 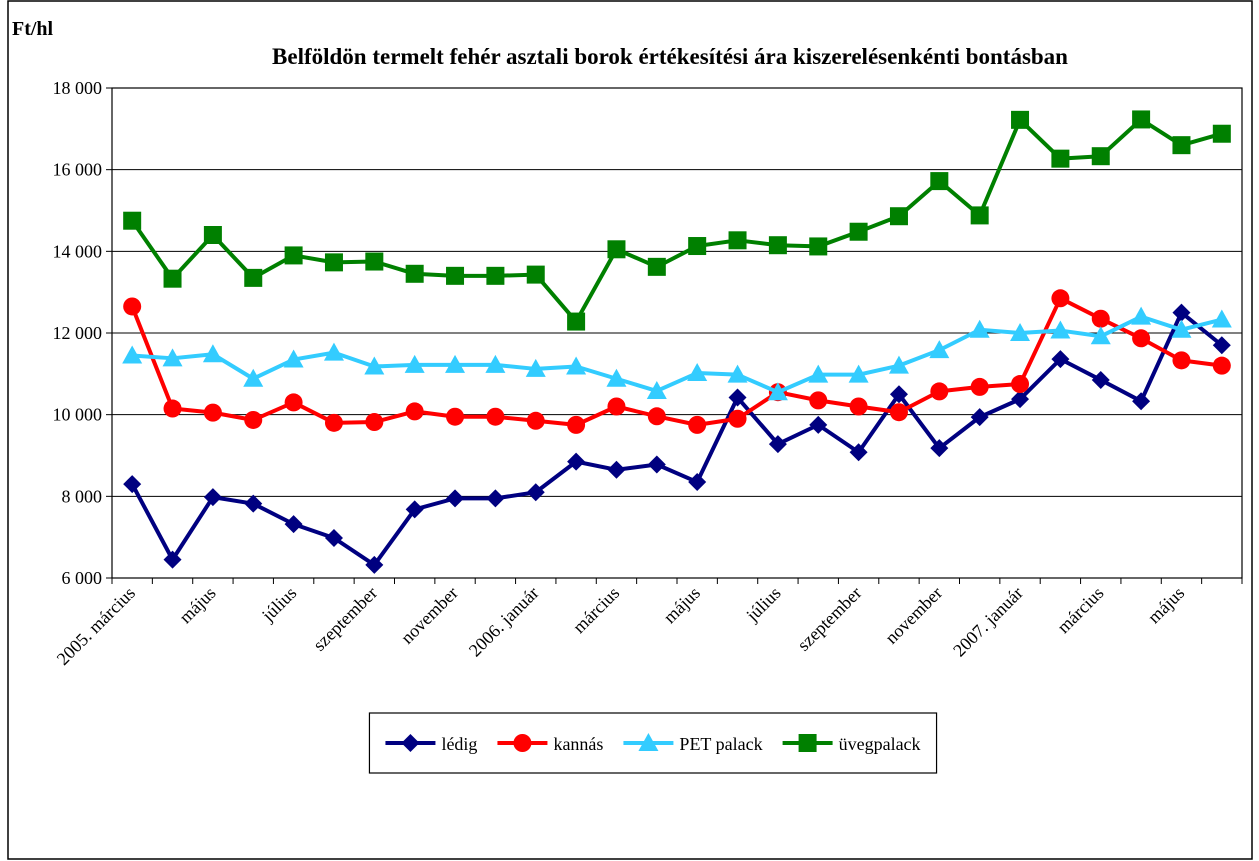 I want to click on y-tick-label: 12 000, so click(x=78, y=333).